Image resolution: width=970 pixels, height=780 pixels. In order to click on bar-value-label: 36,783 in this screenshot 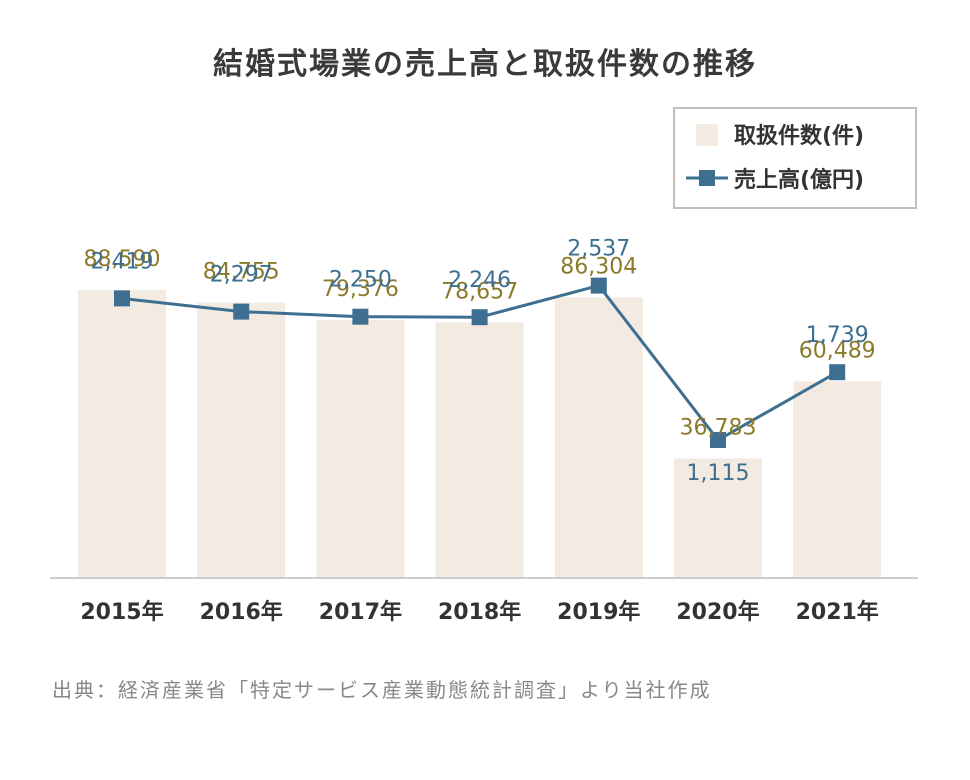, I will do `click(718, 427)`.